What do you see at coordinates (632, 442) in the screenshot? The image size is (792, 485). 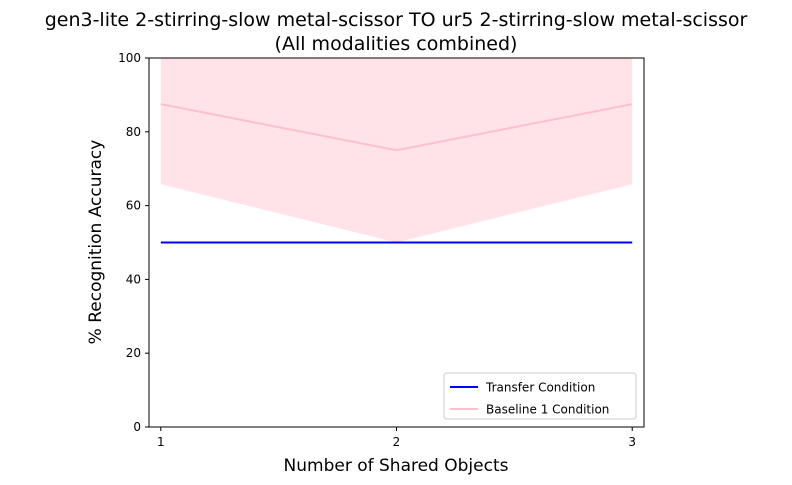 I see `x-tick-label: 3` at bounding box center [632, 442].